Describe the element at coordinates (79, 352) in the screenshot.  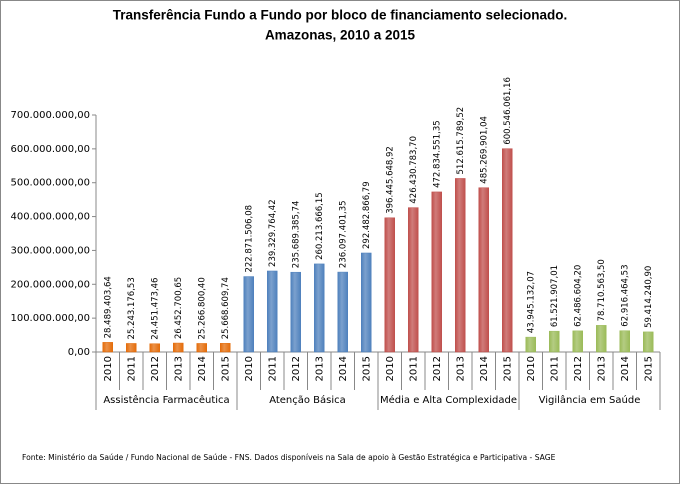
I see `y-tick-label: 0,00` at that location.